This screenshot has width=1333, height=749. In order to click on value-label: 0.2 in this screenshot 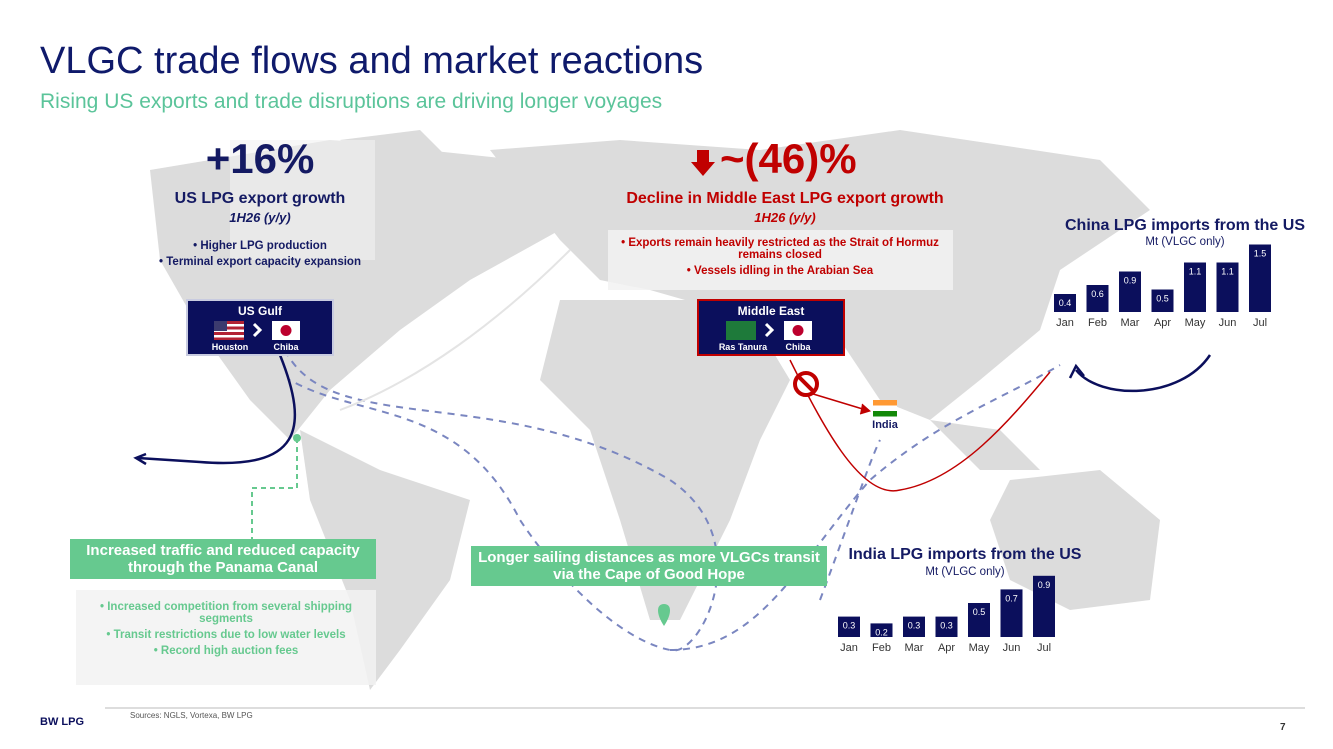, I will do `click(881, 632)`.